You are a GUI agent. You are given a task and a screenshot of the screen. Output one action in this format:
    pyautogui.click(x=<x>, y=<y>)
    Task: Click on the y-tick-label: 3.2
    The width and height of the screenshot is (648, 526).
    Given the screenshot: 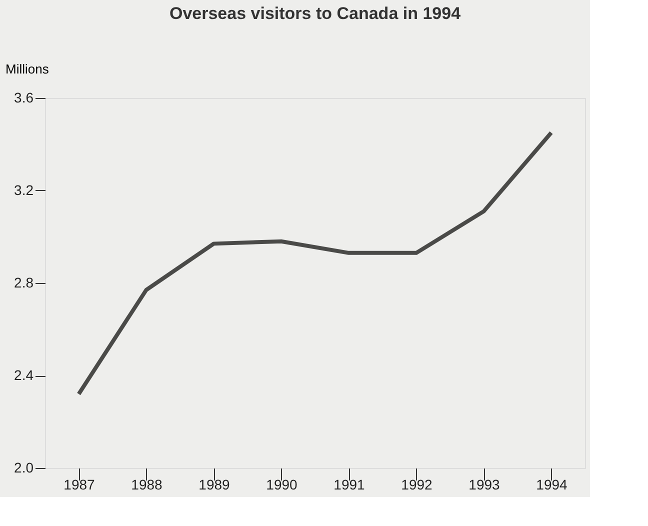 What is the action you would take?
    pyautogui.click(x=24, y=190)
    